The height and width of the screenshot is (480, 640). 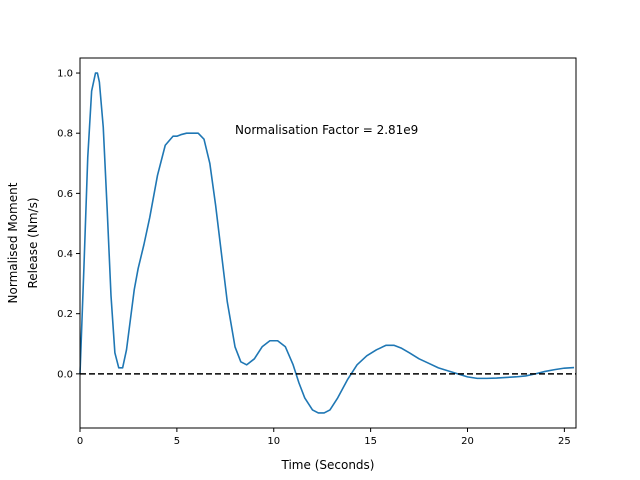 I want to click on x-tick-label: 20, so click(x=467, y=441).